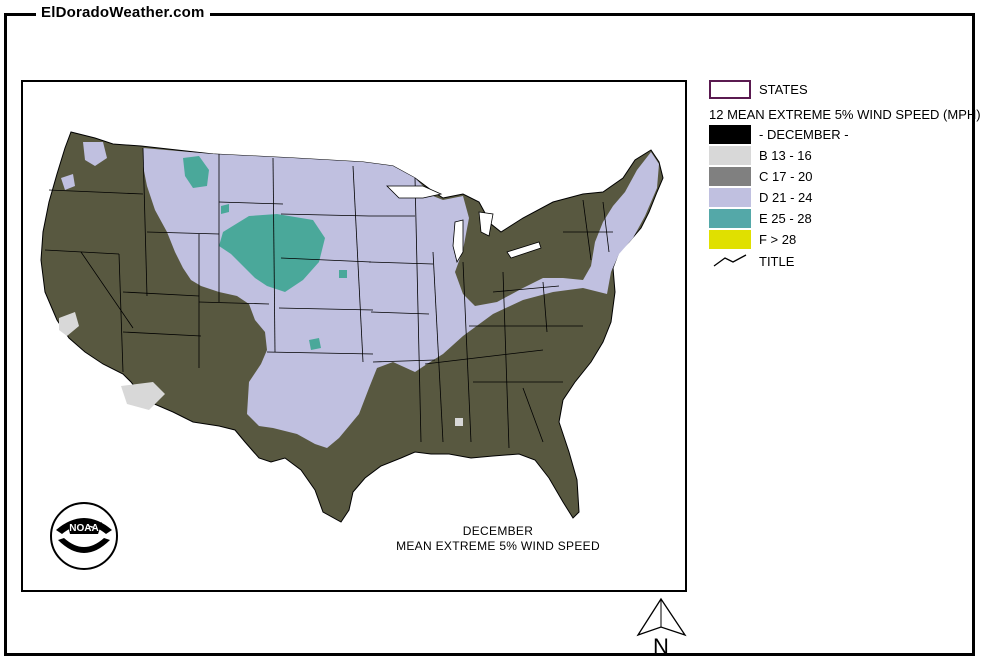 The height and width of the screenshot is (661, 981). I want to click on legend-class-label: D 21 - 24, so click(786, 197).